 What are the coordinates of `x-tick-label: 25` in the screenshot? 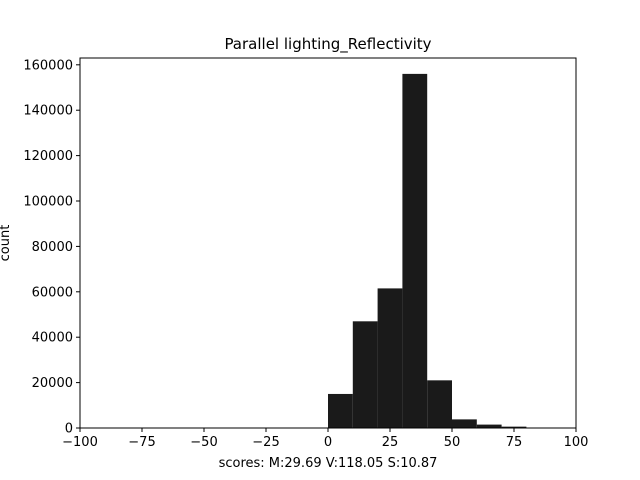 It's located at (390, 442).